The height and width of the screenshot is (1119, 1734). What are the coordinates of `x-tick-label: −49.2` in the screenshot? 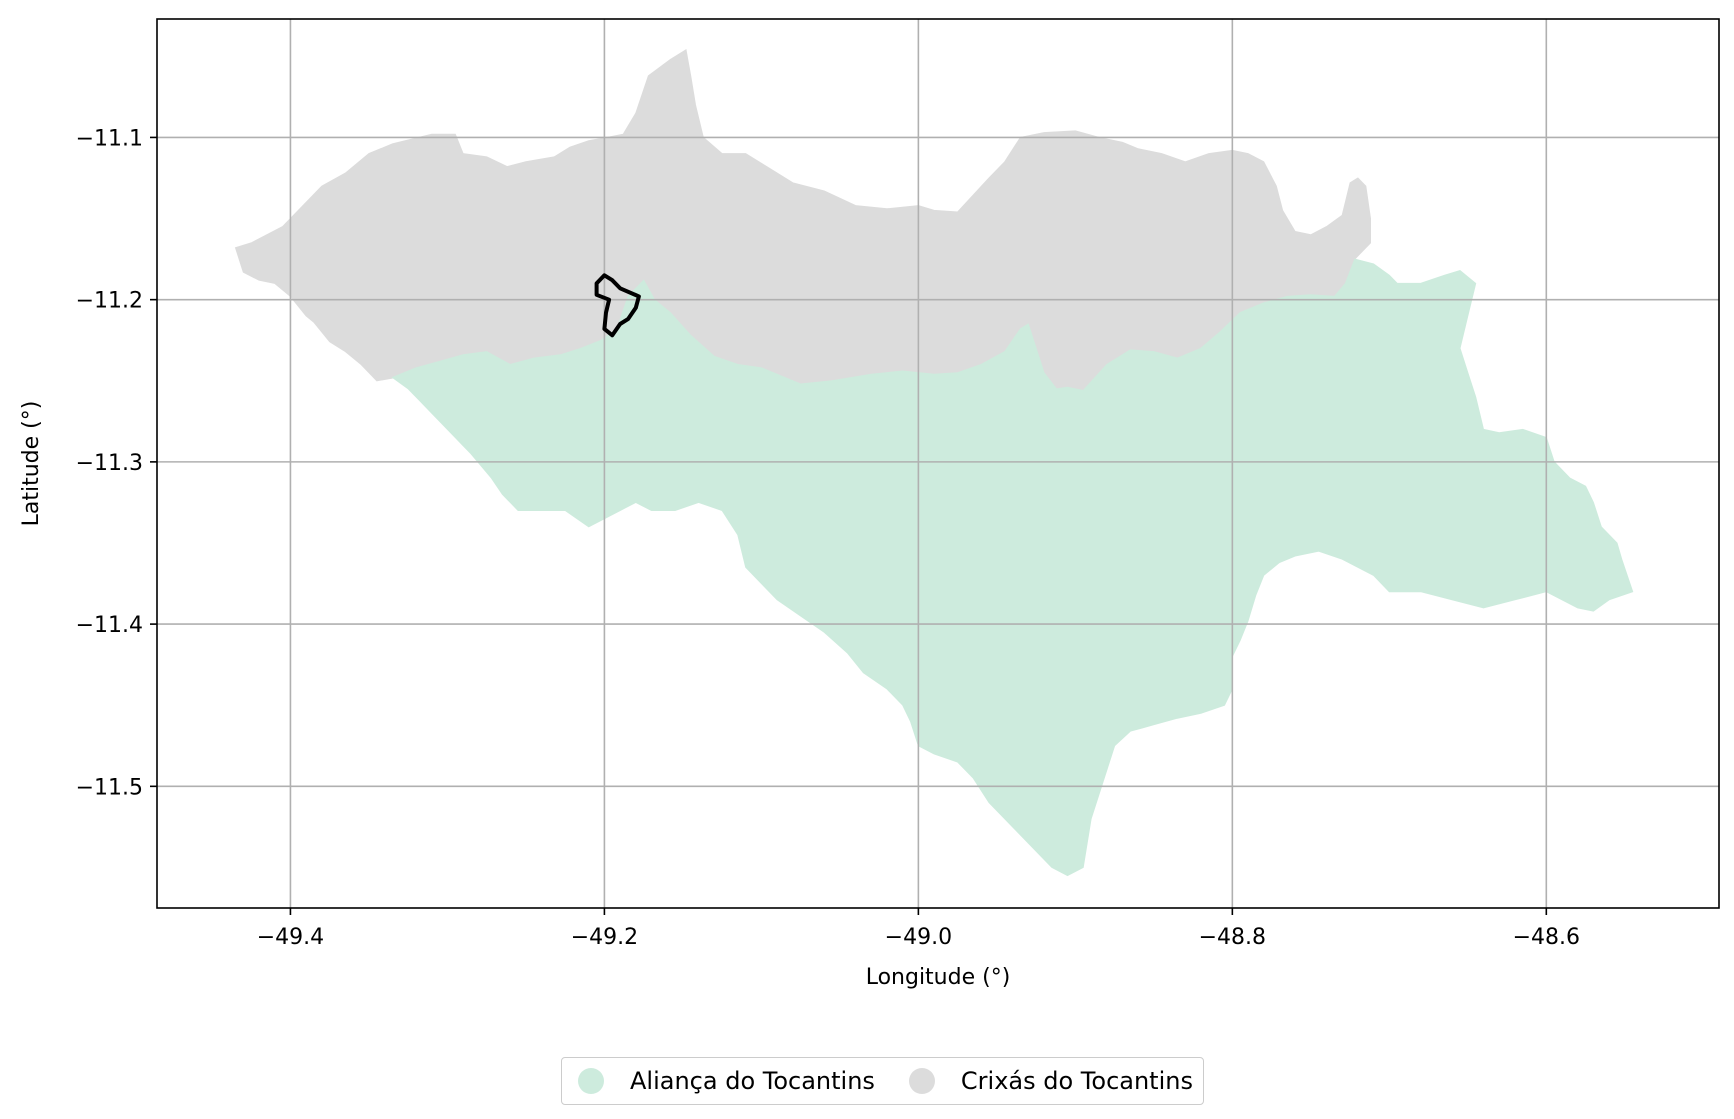 It's located at (604, 937).